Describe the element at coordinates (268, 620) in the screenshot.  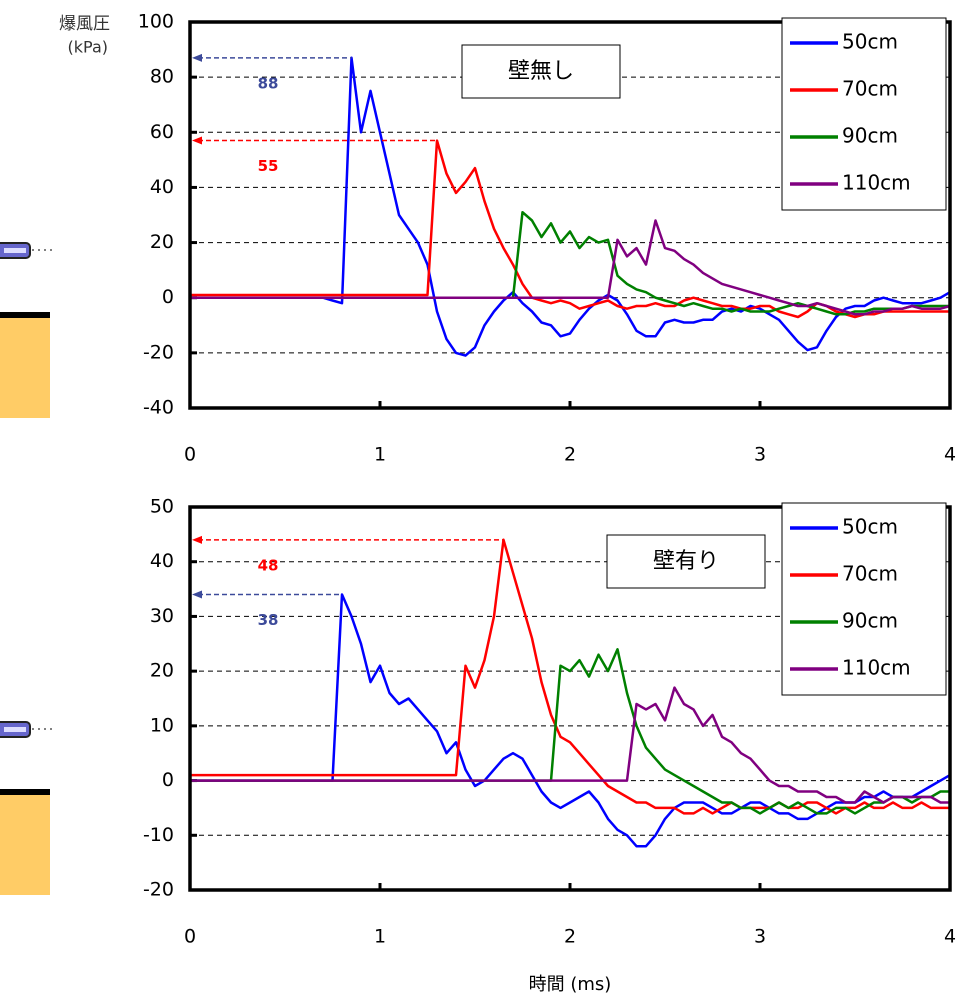
I see `annotation-label: 38` at that location.